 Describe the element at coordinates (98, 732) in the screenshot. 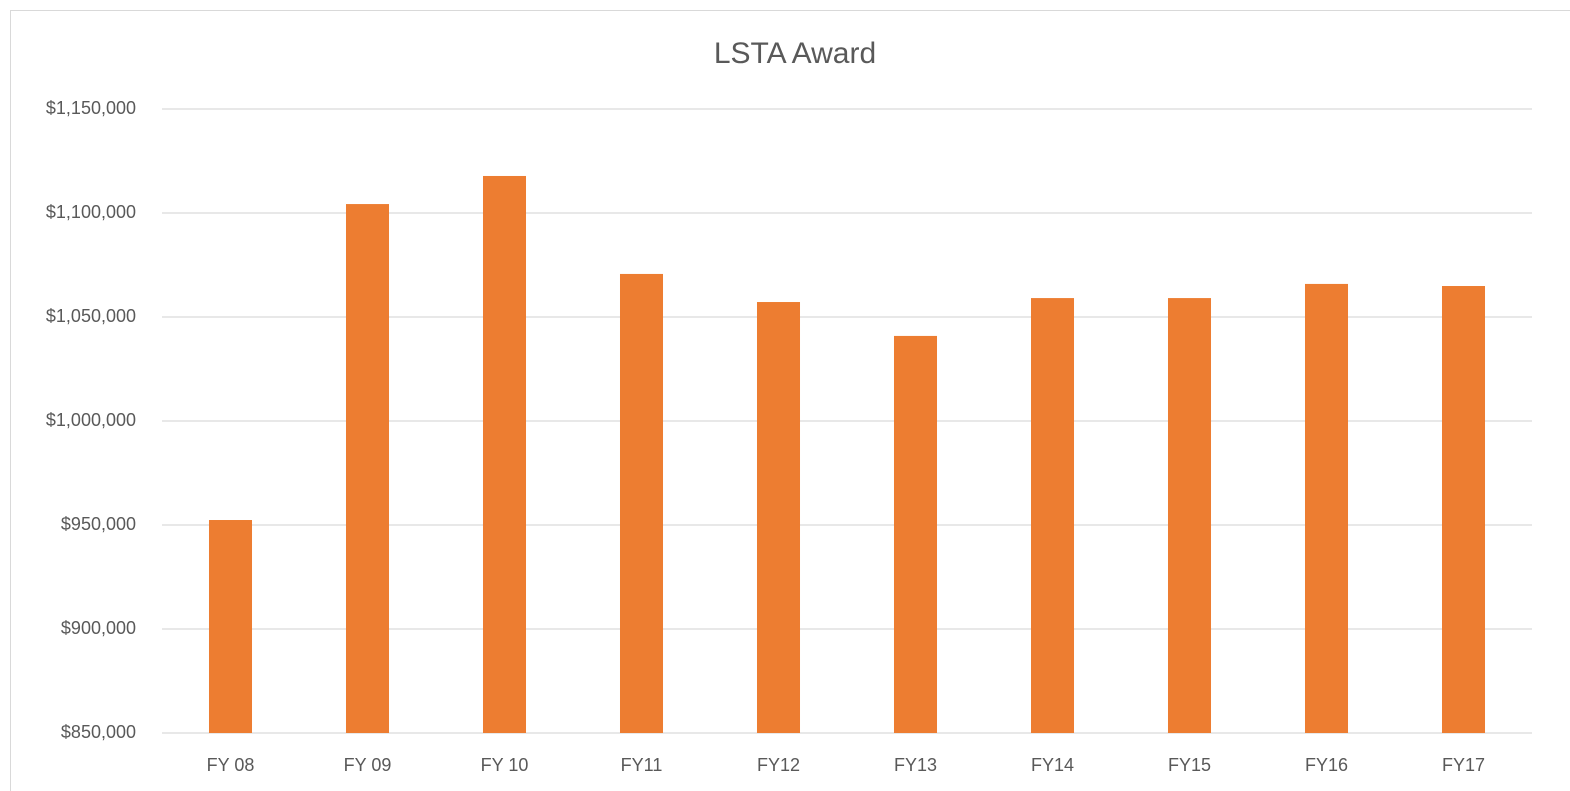

I see `y-tick-label: $850,000` at that location.